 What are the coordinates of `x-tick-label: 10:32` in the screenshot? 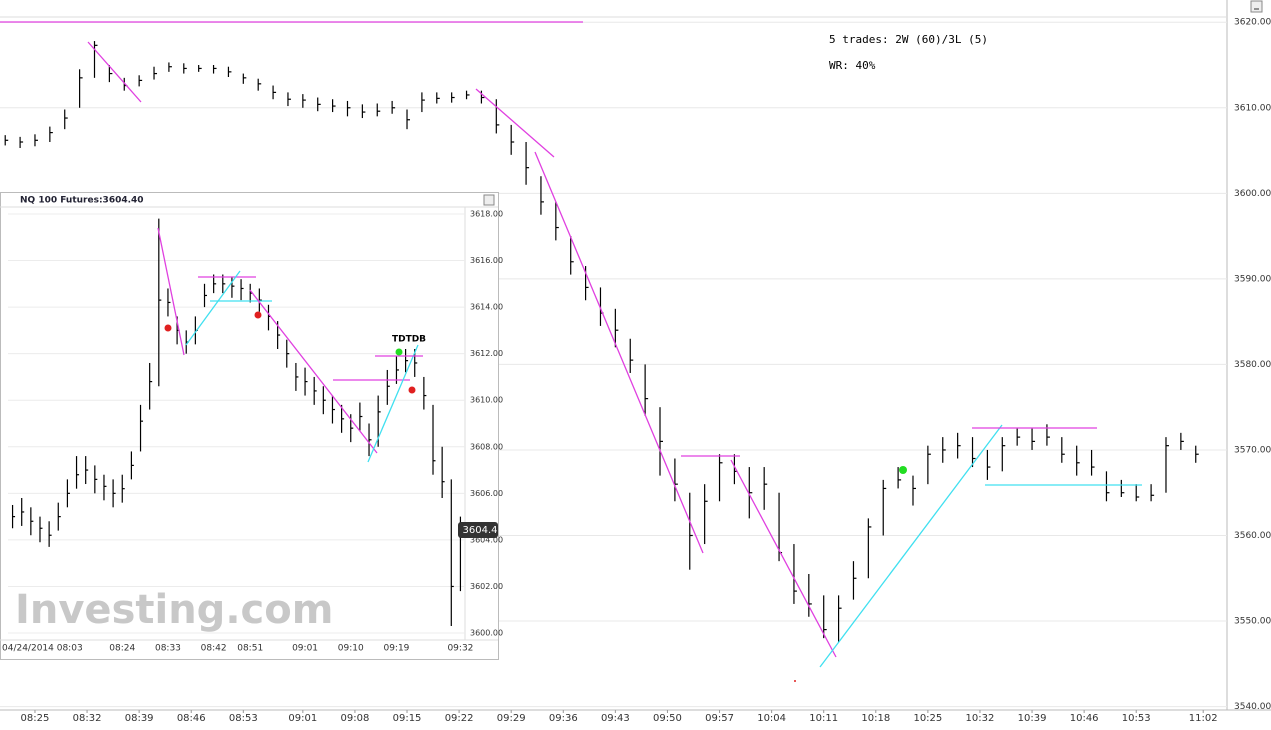 It's located at (980, 718).